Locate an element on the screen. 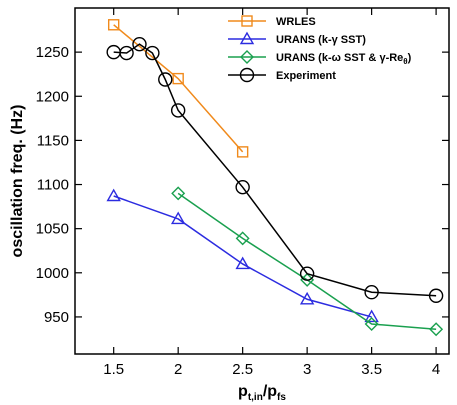 The image size is (457, 405). y-tick-label: 1200 is located at coordinates (52, 96).